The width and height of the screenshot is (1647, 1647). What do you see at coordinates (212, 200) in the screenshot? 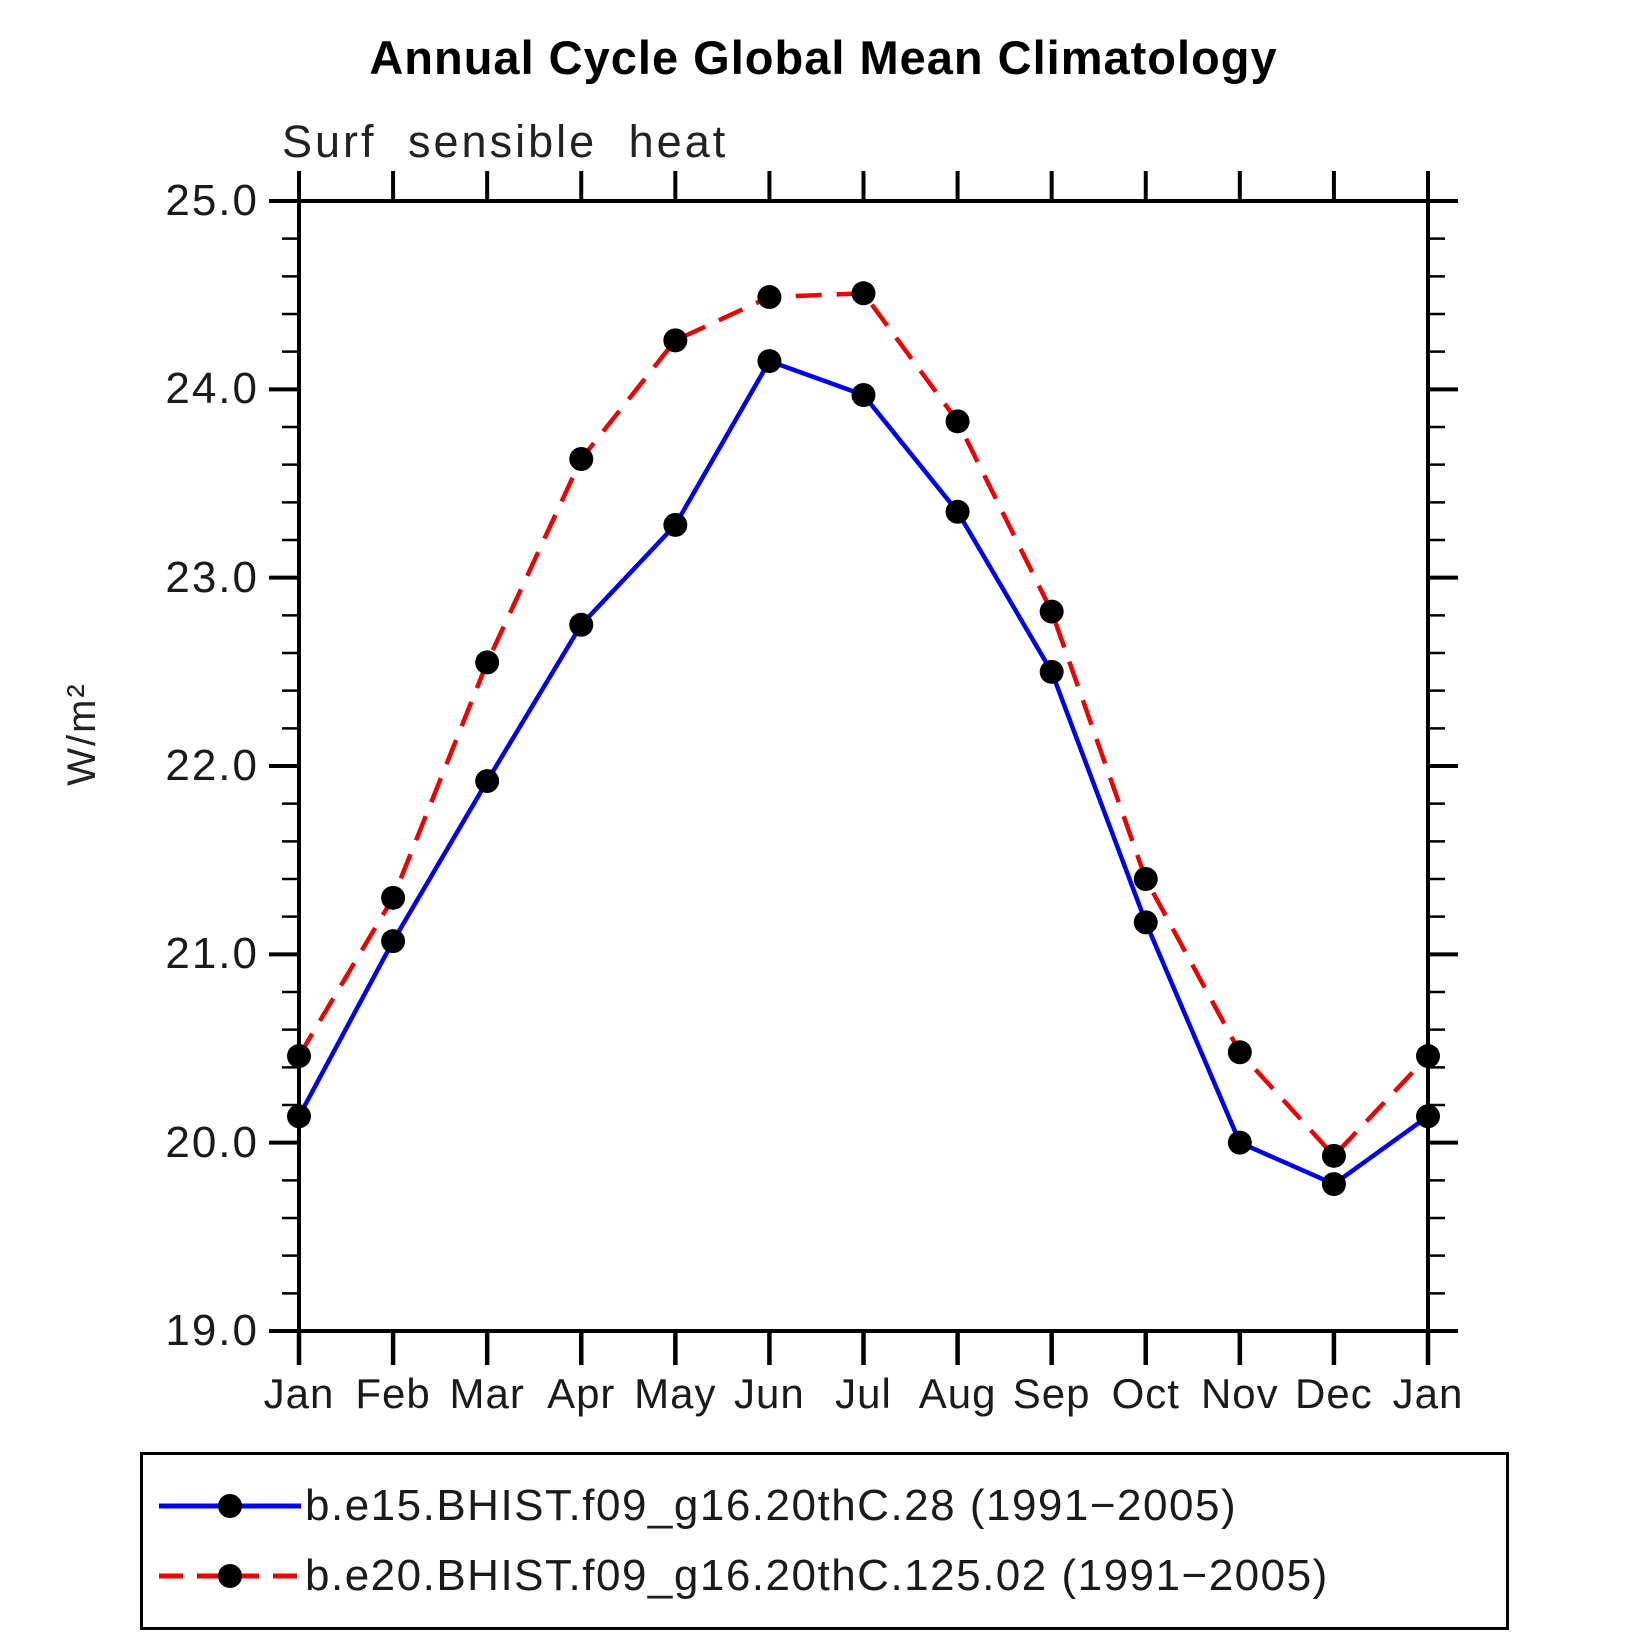
I see `y-axis-tick-label: 25.0` at bounding box center [212, 200].